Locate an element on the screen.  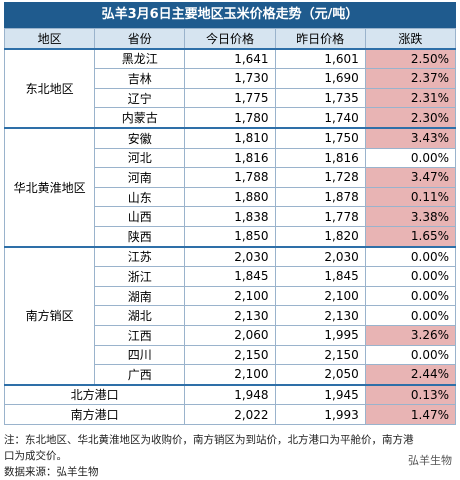
province: 黑龙江 is located at coordinates (140, 58).